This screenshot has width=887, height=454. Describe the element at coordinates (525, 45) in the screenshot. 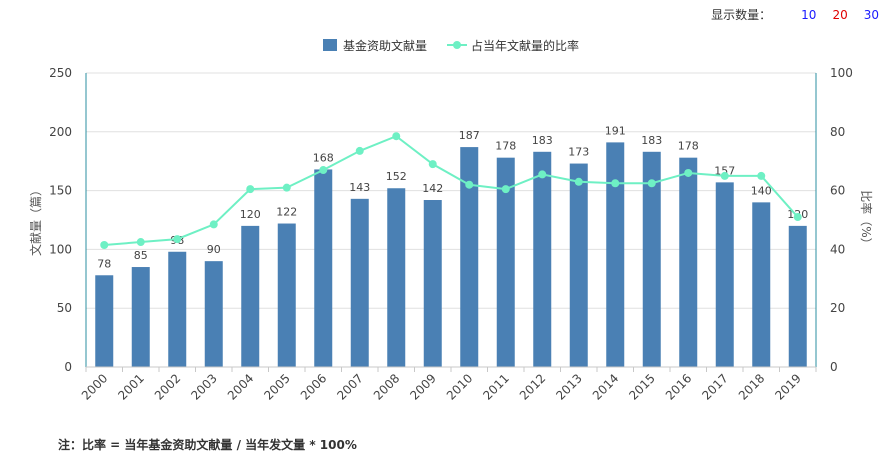

I see `legend-line-label: 占当年文献量的比率` at that location.